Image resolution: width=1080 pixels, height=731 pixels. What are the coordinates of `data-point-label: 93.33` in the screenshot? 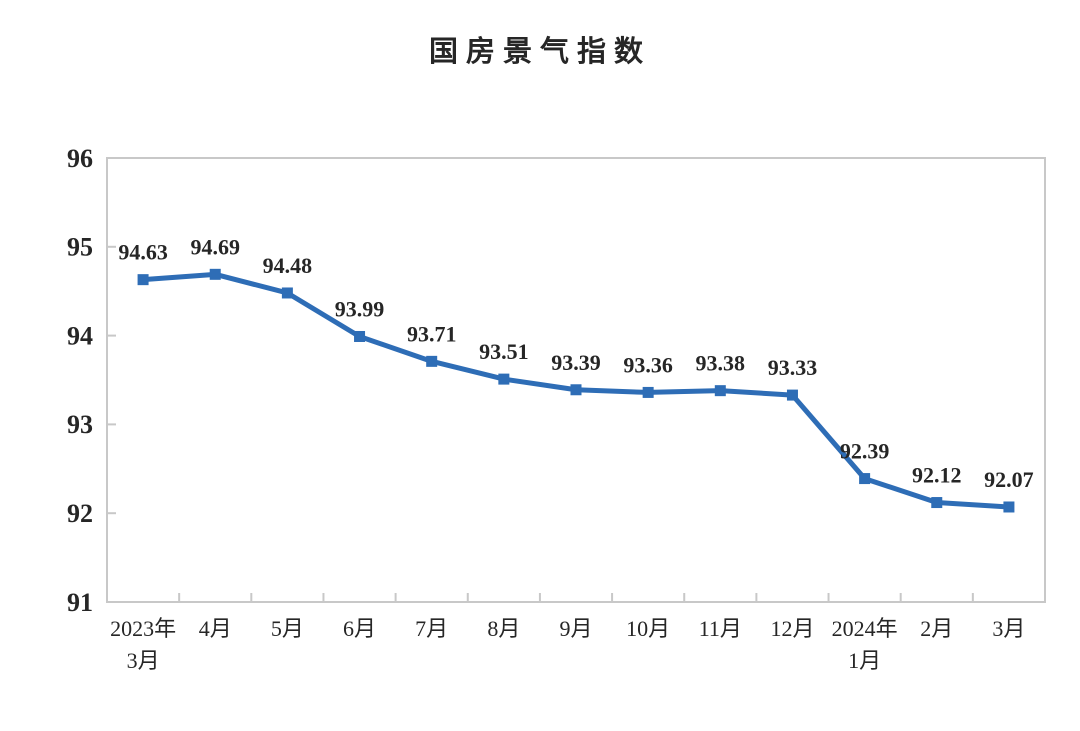 It's located at (793, 367).